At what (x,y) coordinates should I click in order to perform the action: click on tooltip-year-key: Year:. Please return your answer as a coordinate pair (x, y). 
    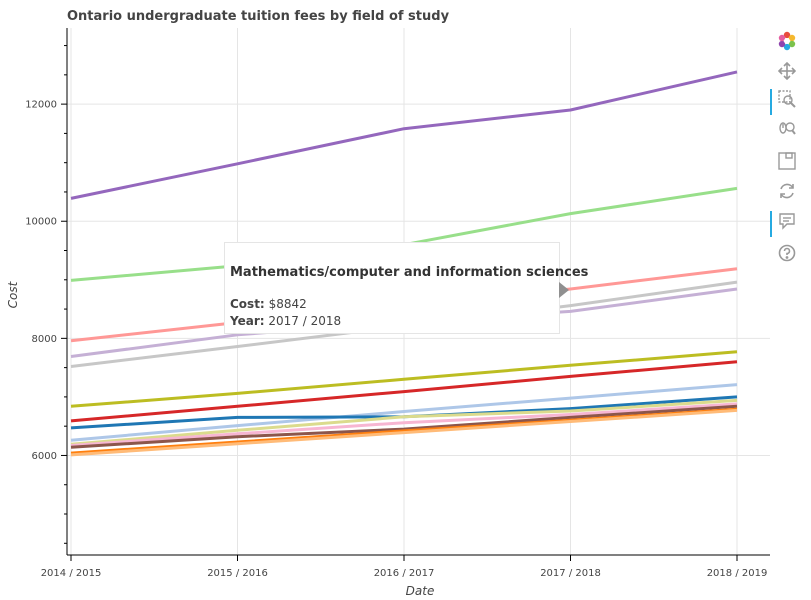
    Looking at the image, I should click on (247, 321).